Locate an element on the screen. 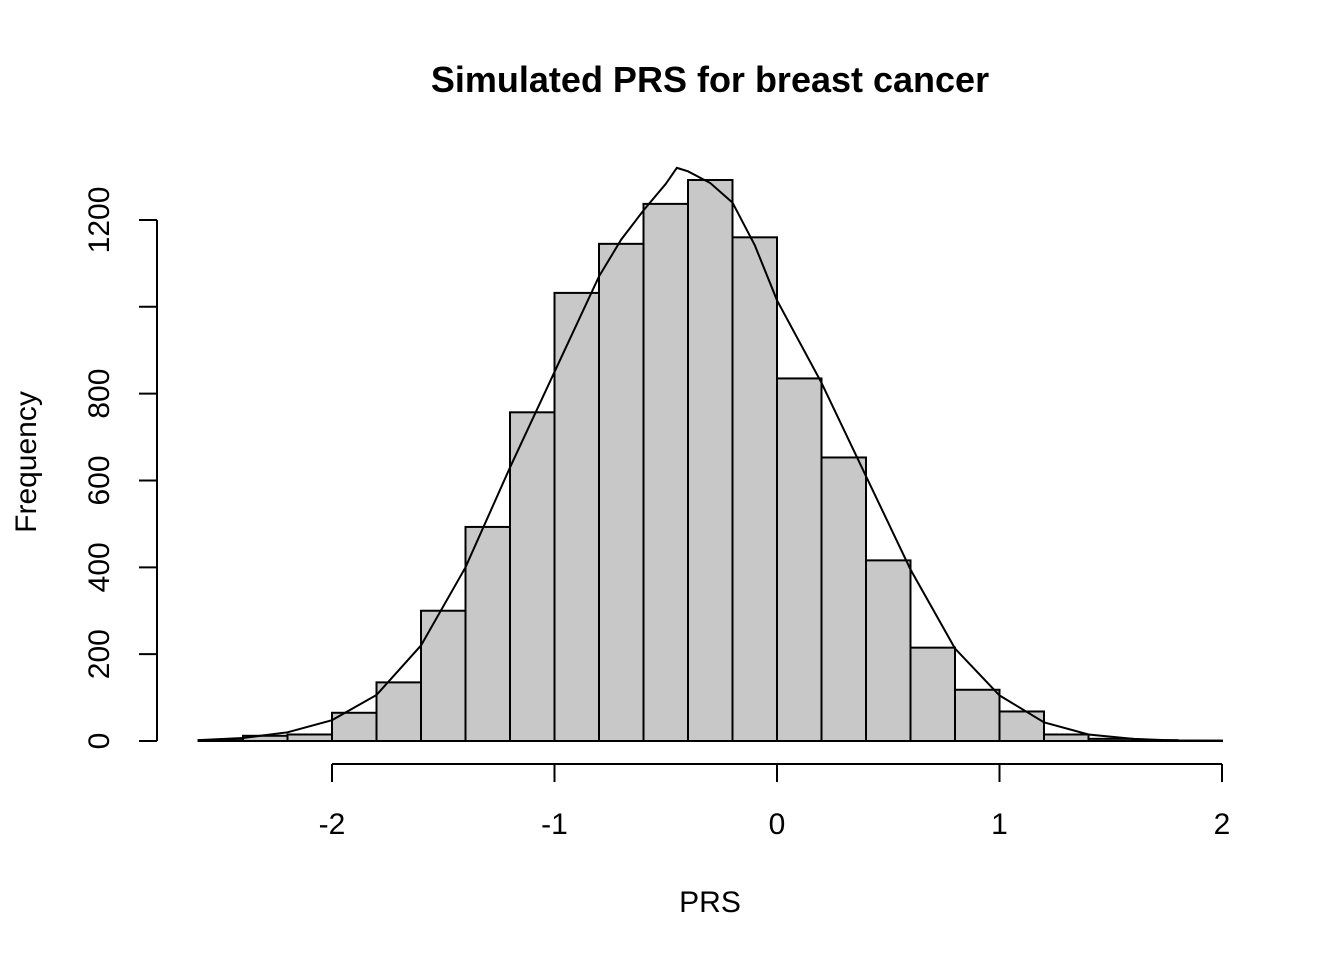  y-axis: 0 200 400 600 800 1200 is located at coordinates (120, 468).